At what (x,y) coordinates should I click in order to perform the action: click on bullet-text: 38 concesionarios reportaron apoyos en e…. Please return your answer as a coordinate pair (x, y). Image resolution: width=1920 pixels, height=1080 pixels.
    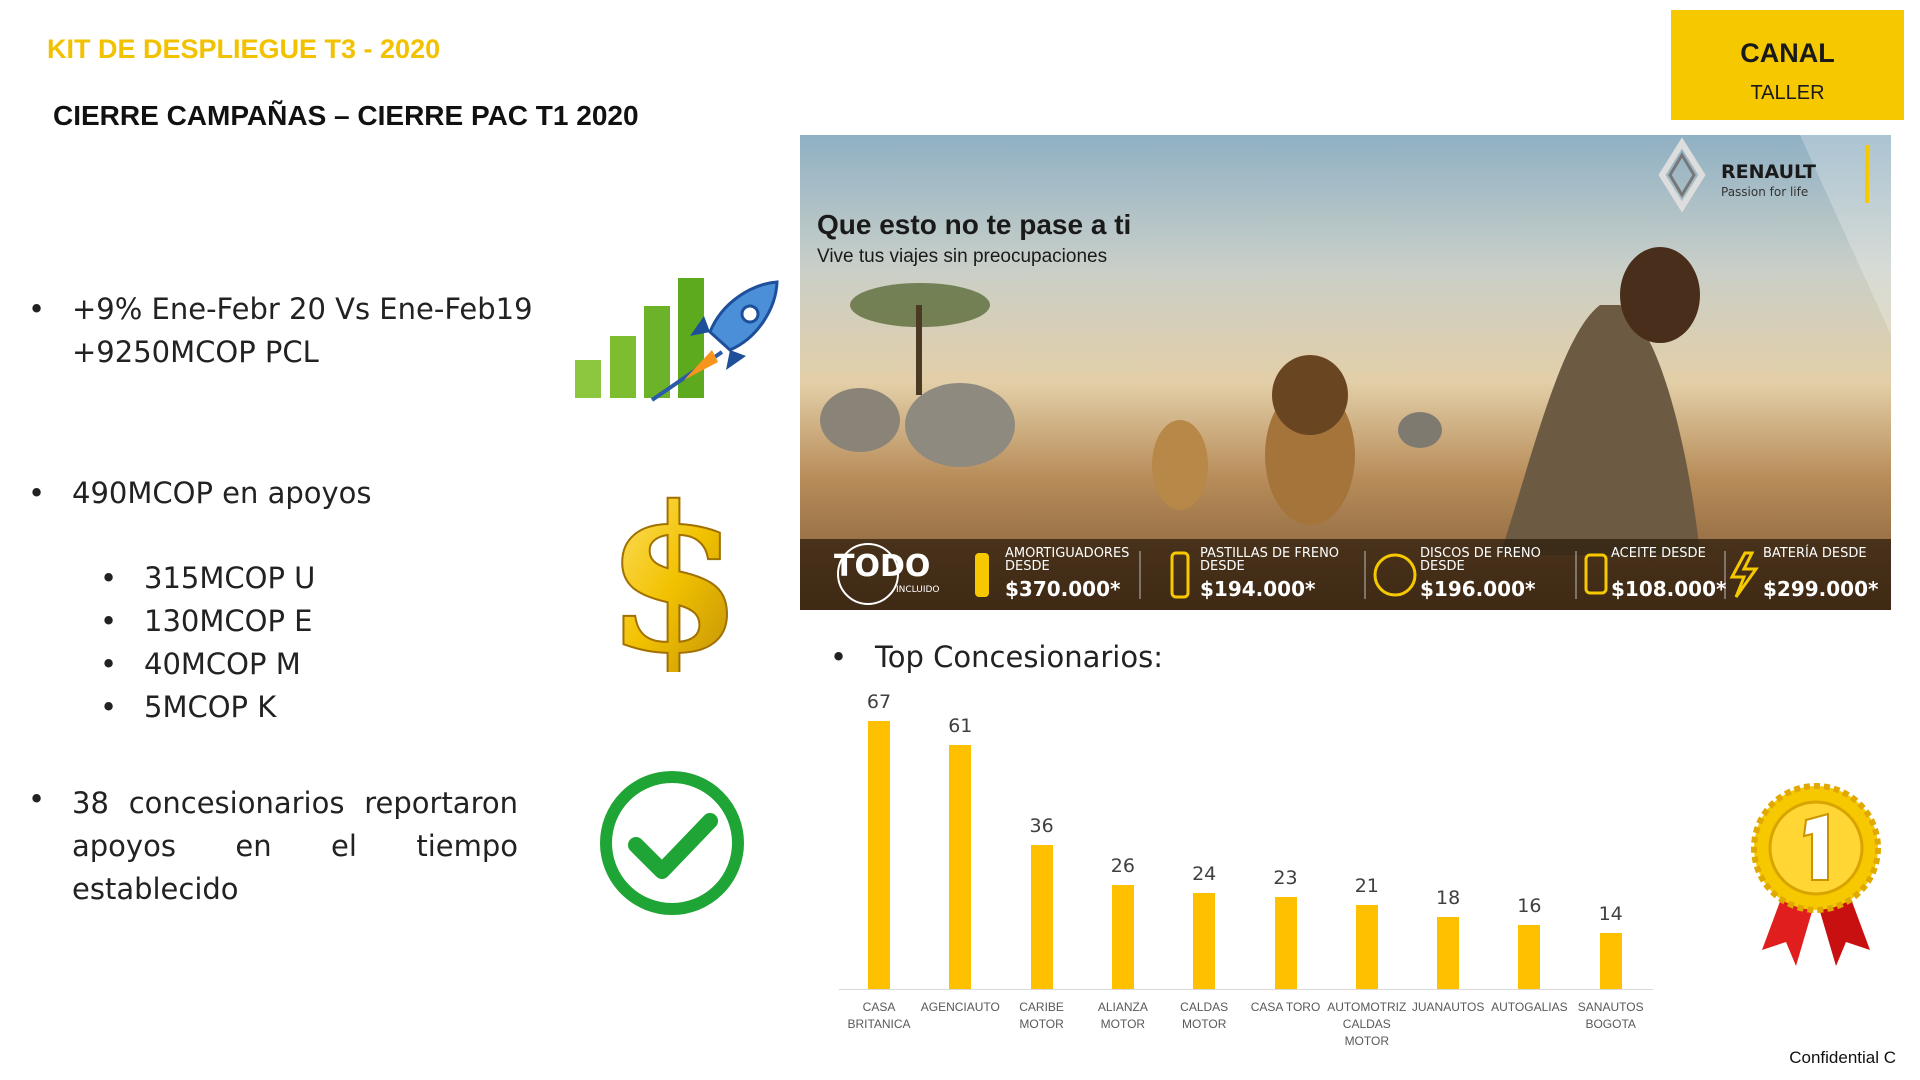
    Looking at the image, I should click on (295, 846).